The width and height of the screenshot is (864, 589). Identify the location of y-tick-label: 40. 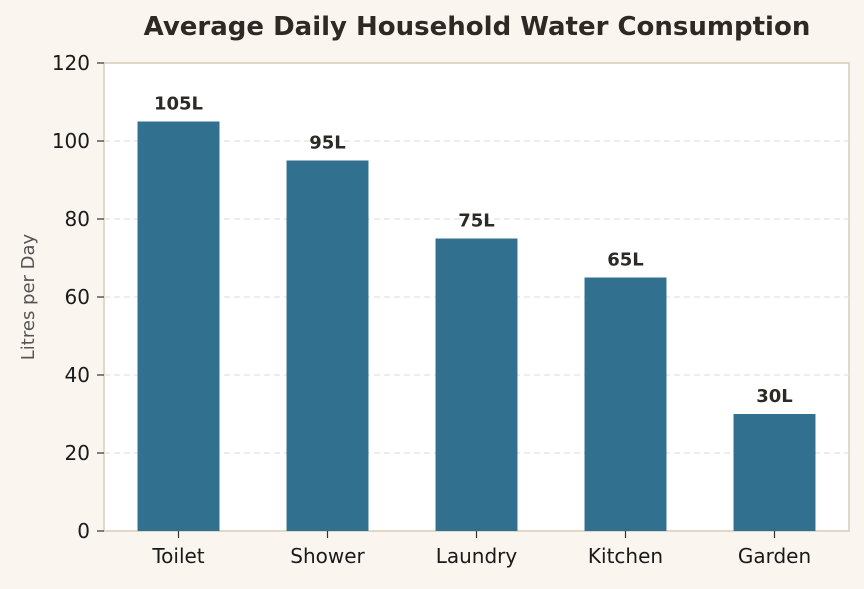
(77, 375).